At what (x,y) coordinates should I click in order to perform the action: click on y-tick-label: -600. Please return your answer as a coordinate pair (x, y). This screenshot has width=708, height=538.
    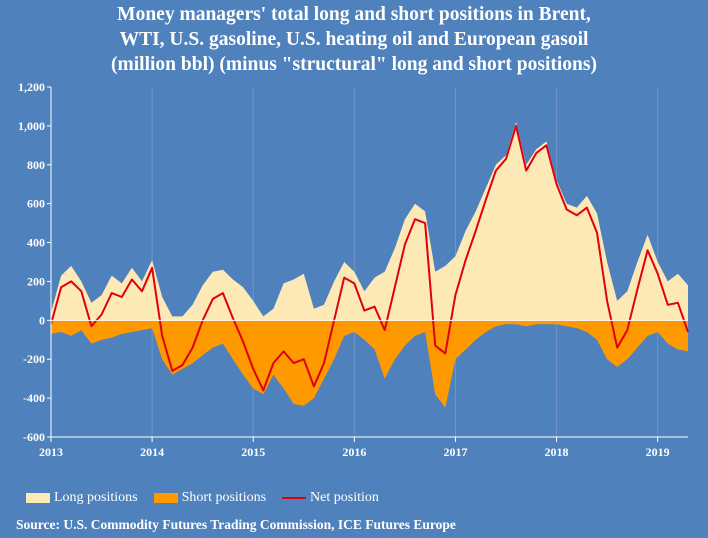
    Looking at the image, I should click on (34, 437).